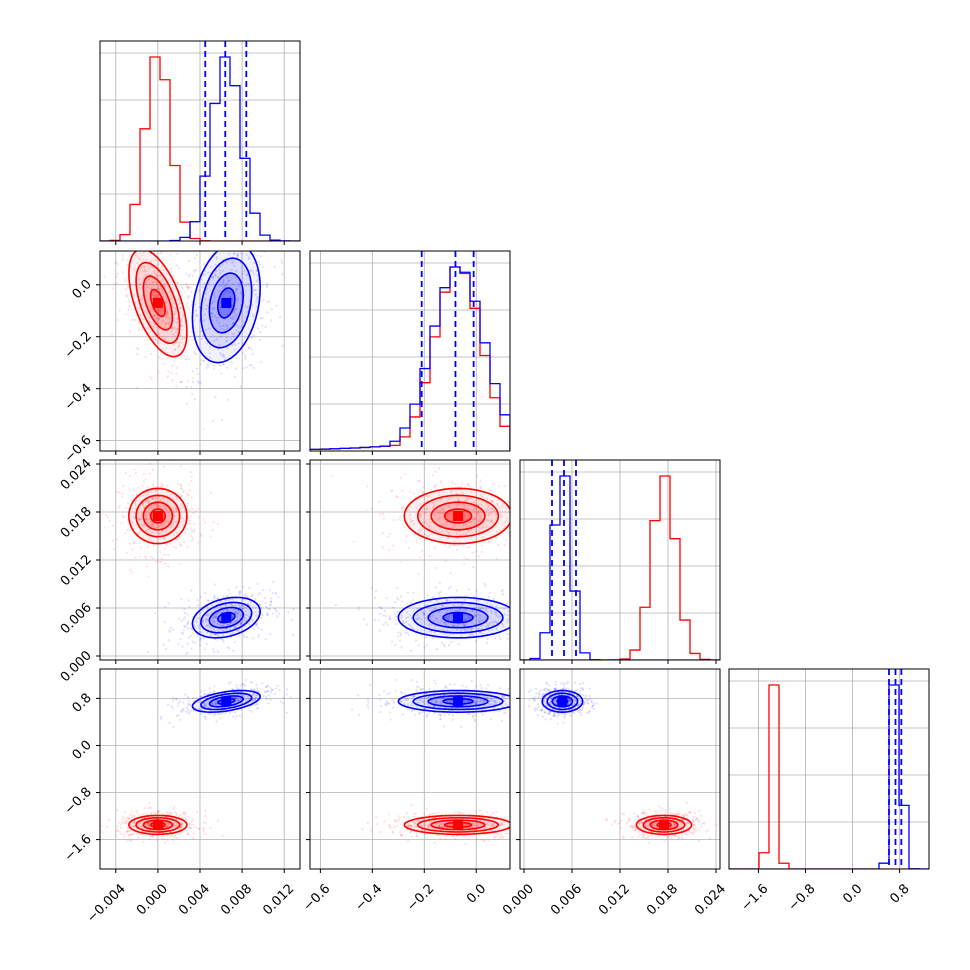  What do you see at coordinates (566, 899) in the screenshot?
I see `x-tick-label: 0.006` at bounding box center [566, 899].